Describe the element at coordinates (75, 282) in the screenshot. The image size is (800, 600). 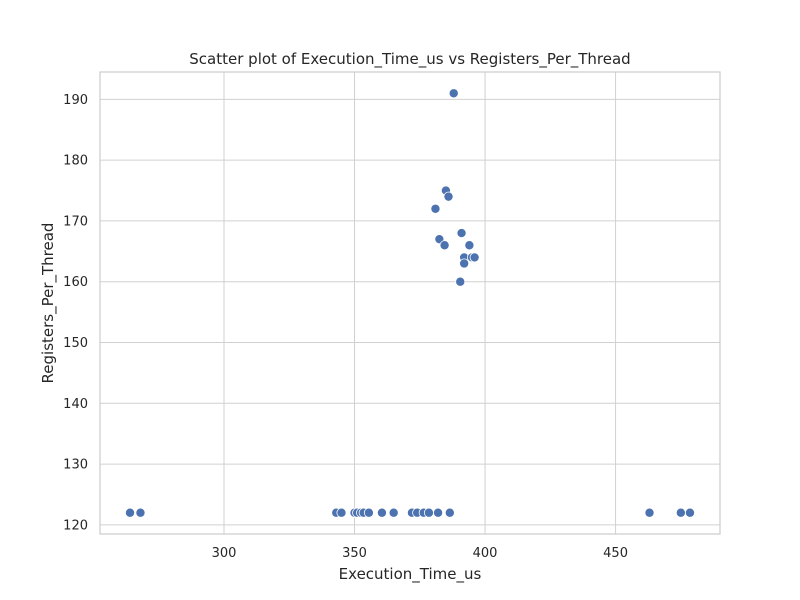
I see `y-tick-label: 160` at that location.